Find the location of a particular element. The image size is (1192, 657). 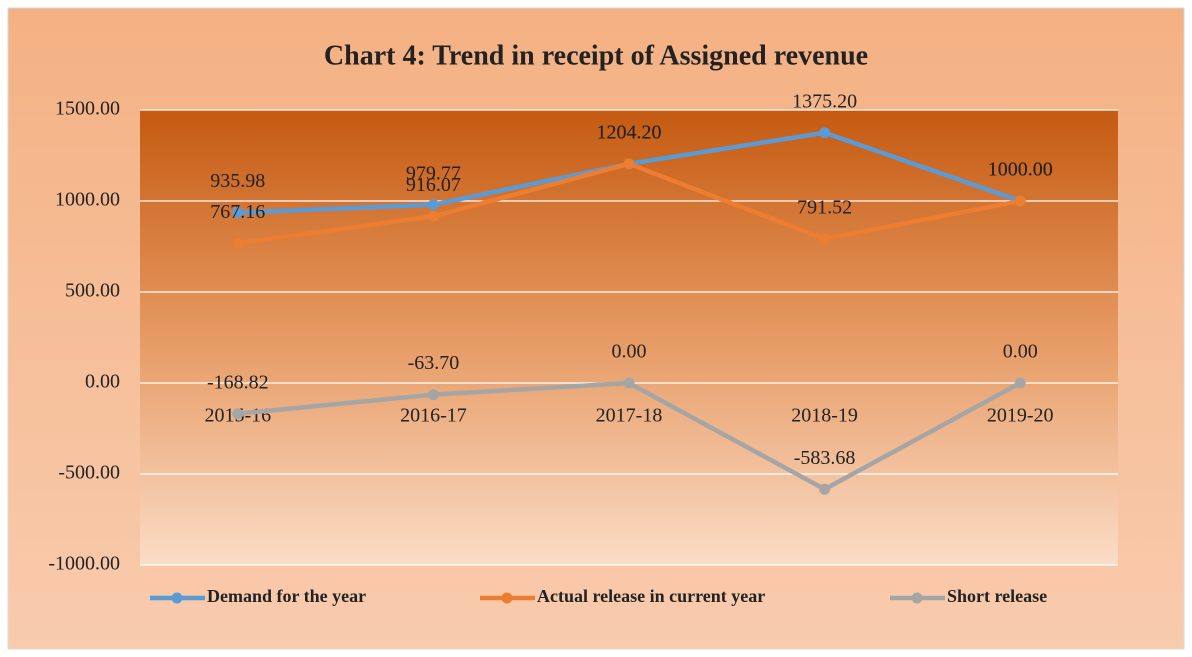

data-label: 916.07 is located at coordinates (433, 185).